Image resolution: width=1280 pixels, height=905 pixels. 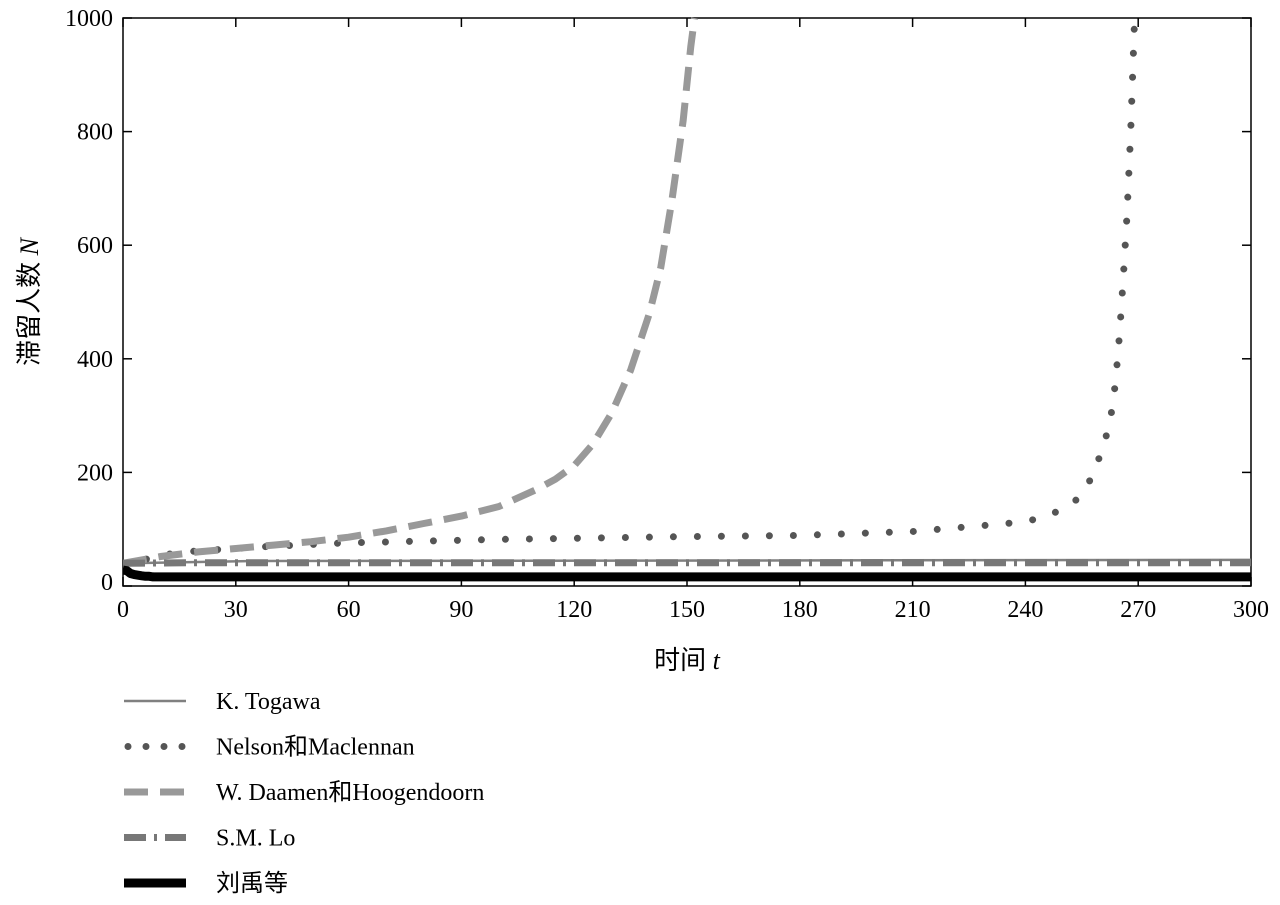 I want to click on legend-label: S.M. Lo, so click(x=255, y=839).